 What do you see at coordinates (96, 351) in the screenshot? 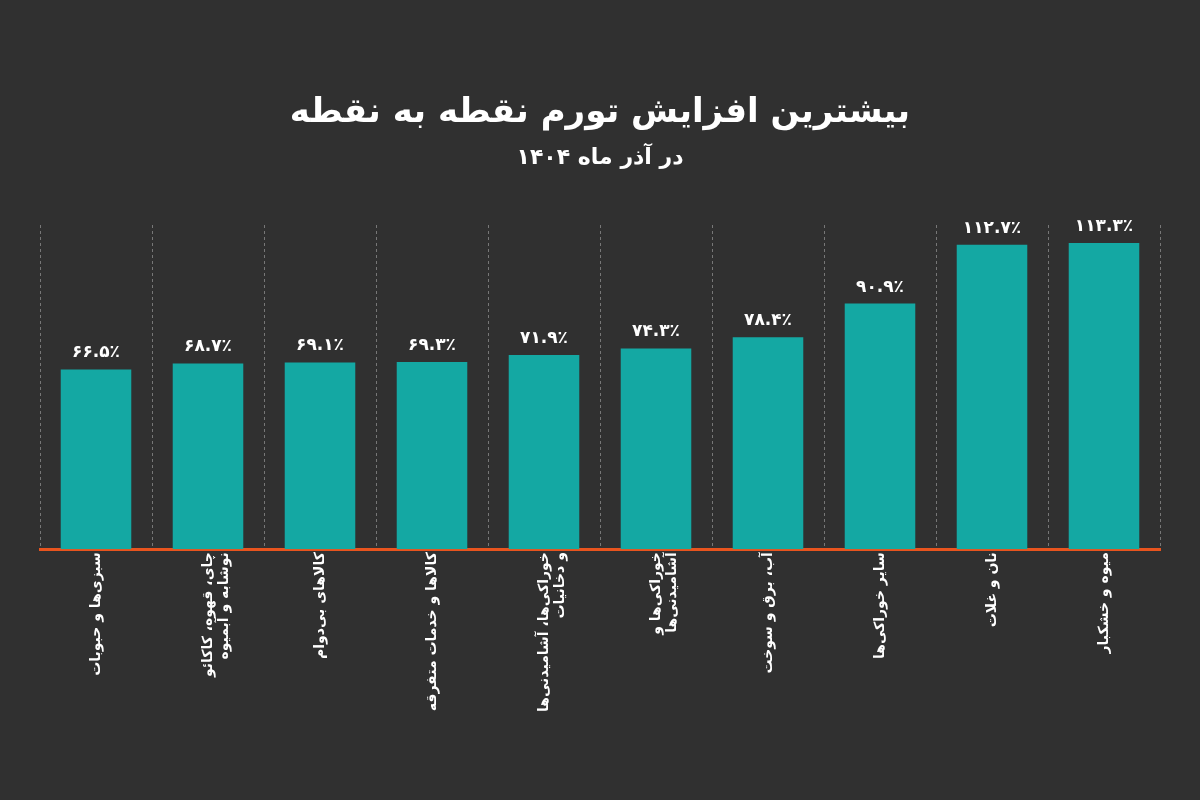
I see `data-label: ۶۶.۵٪` at bounding box center [96, 351].